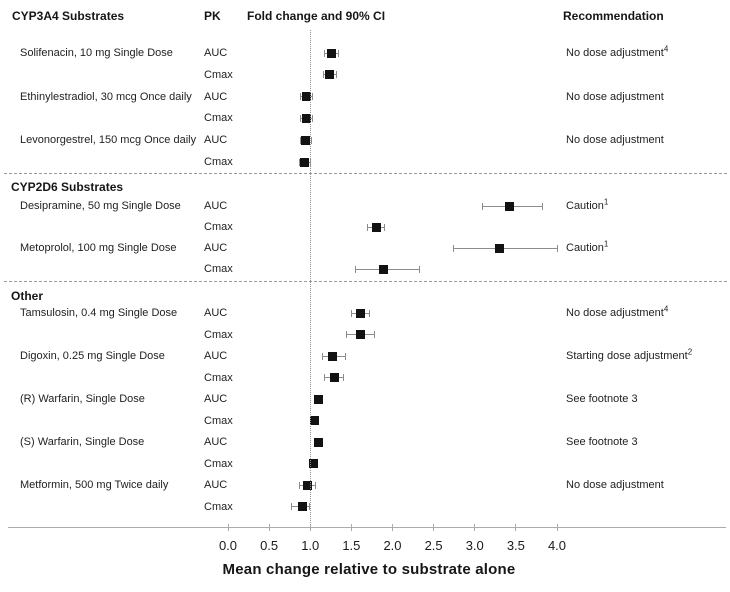  I want to click on section-separator, so click(365, 281).